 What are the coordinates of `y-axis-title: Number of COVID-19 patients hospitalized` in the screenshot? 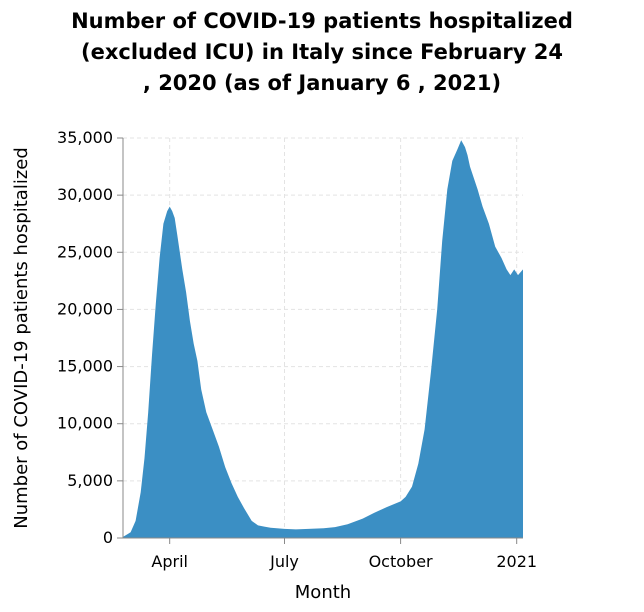 It's located at (21, 338).